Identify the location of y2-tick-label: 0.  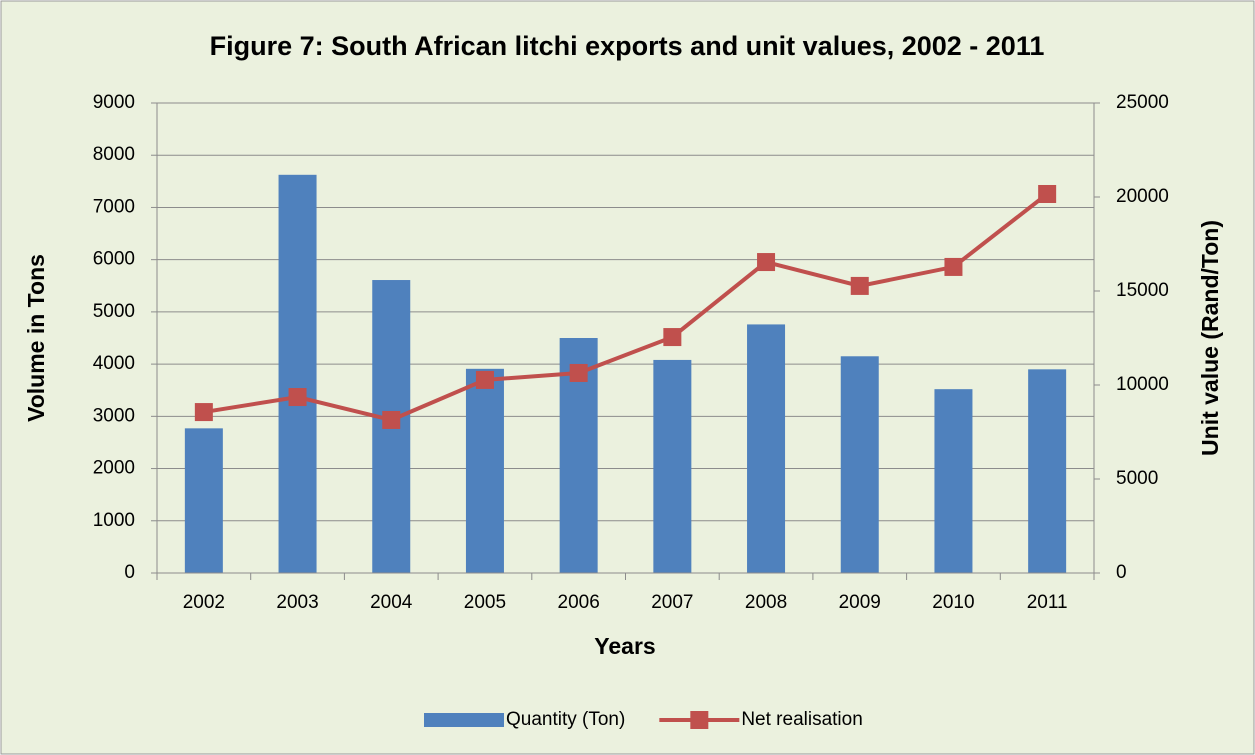
(1121, 572).